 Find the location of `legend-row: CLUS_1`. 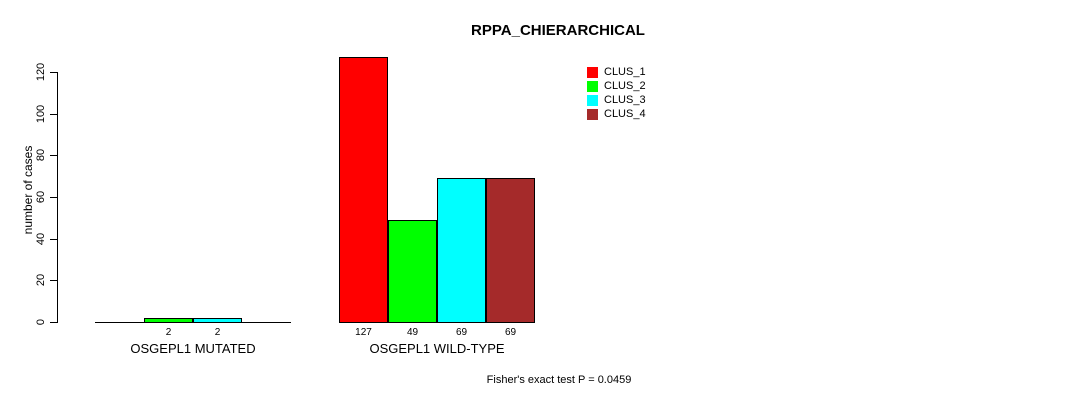

legend-row: CLUS_1 is located at coordinates (616, 72).